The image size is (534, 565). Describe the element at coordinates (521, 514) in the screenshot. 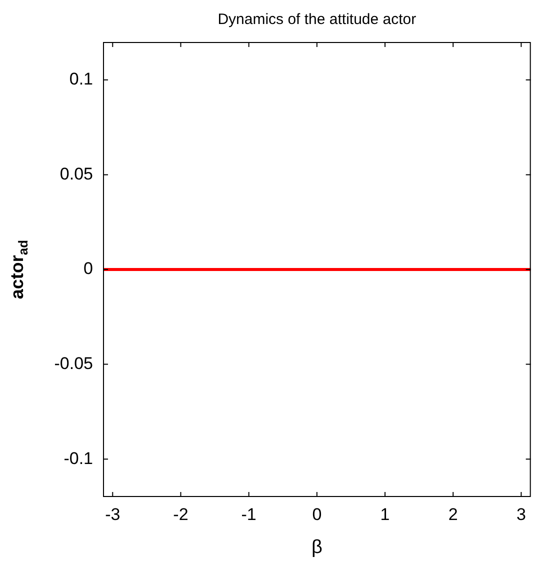

I see `x-tick-label: 3` at that location.